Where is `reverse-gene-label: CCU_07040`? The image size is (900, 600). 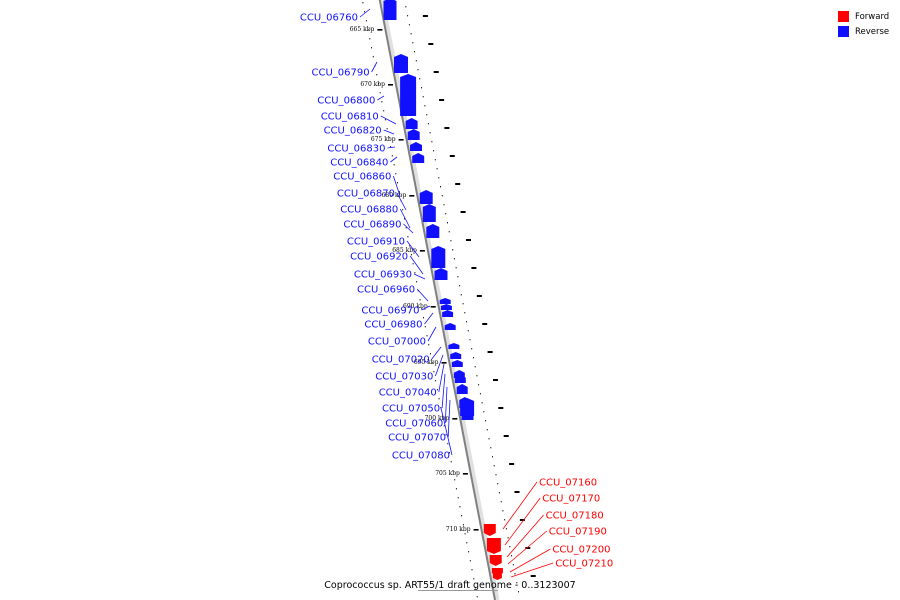
reverse-gene-label: CCU_07040 is located at coordinates (408, 393).